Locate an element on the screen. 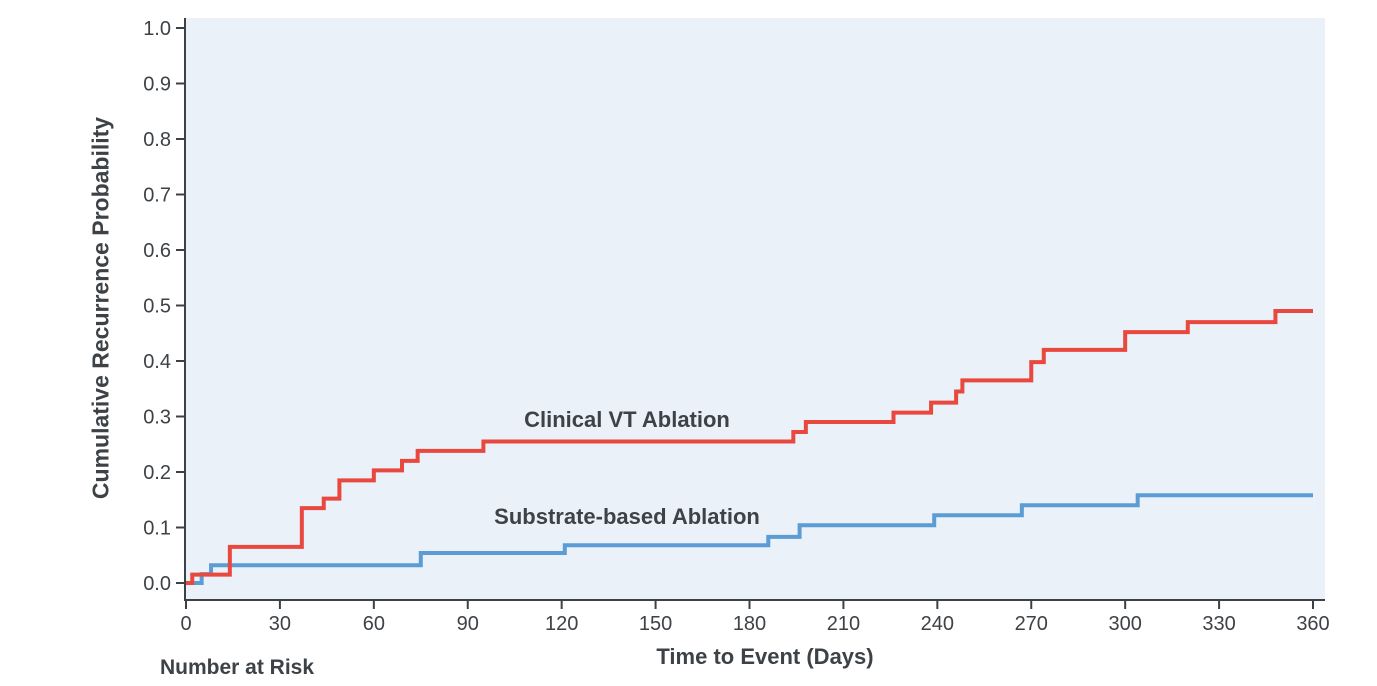 This screenshot has width=1377, height=686. x-tick-label: 120 is located at coordinates (561, 624).